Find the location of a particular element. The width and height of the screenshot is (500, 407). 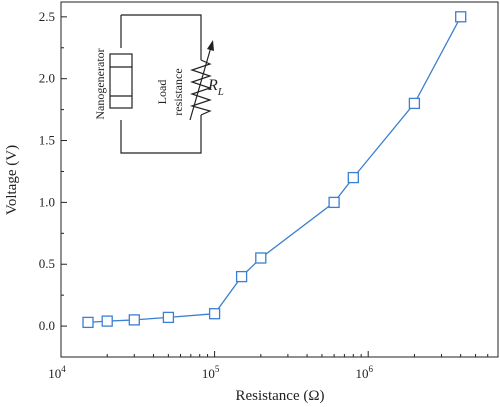

load-resistor-symbol is located at coordinates (200, 87).